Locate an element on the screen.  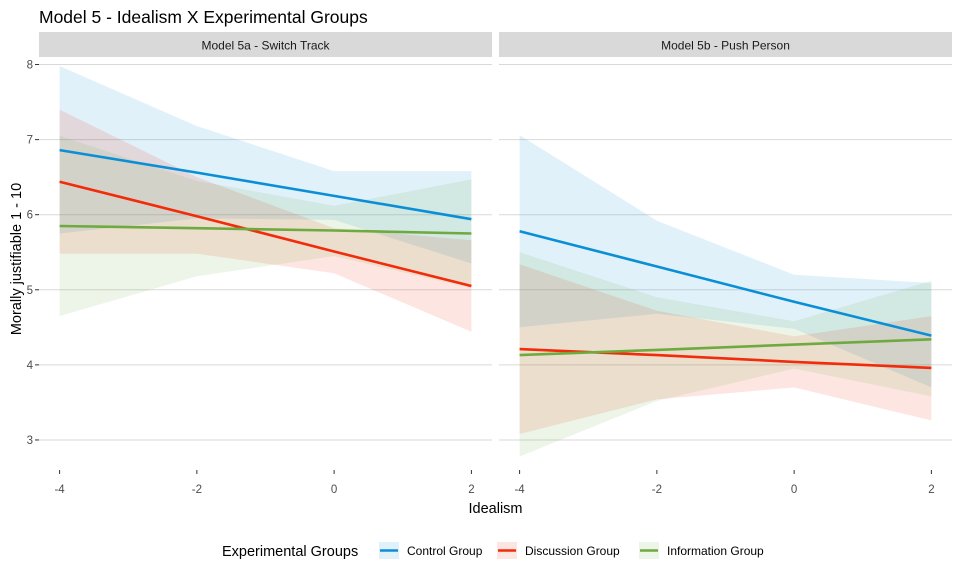
y-tick-label: 6 is located at coordinates (30, 216).